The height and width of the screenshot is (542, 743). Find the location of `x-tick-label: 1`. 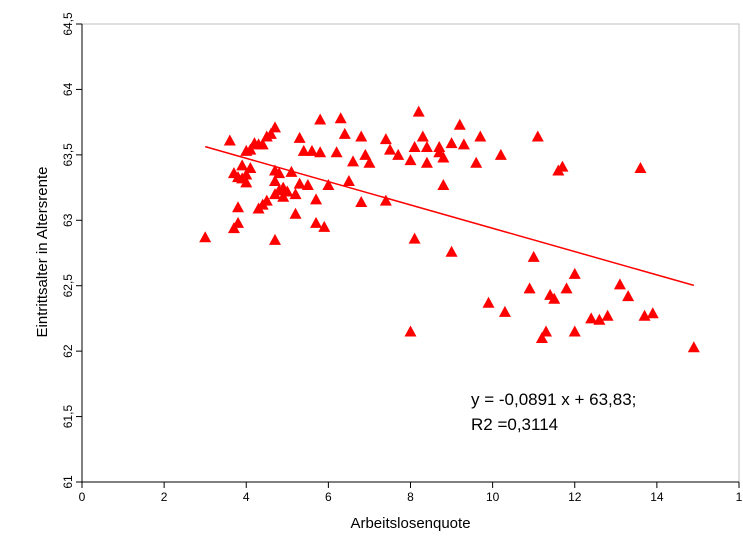

x-tick-label: 1 is located at coordinates (739, 497).